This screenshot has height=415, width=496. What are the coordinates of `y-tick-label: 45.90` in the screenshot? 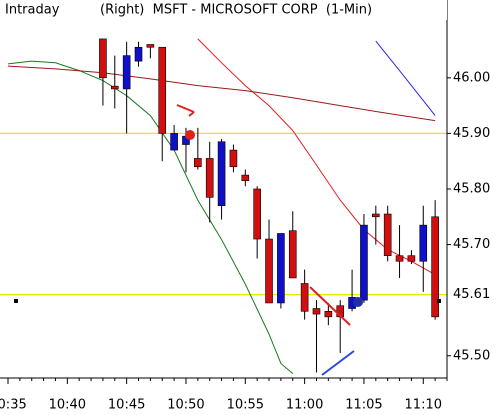 It's located at (471, 133).